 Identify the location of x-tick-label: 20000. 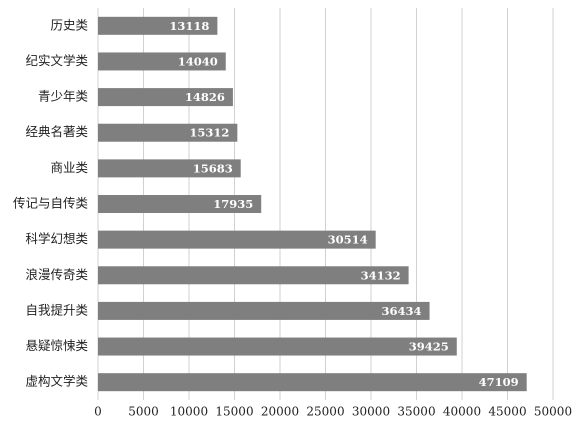
(280, 412).